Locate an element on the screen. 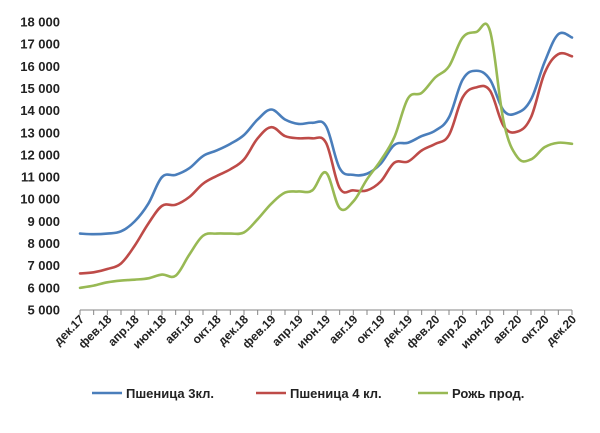  y-tick-label: 8 000 is located at coordinates (43, 243).